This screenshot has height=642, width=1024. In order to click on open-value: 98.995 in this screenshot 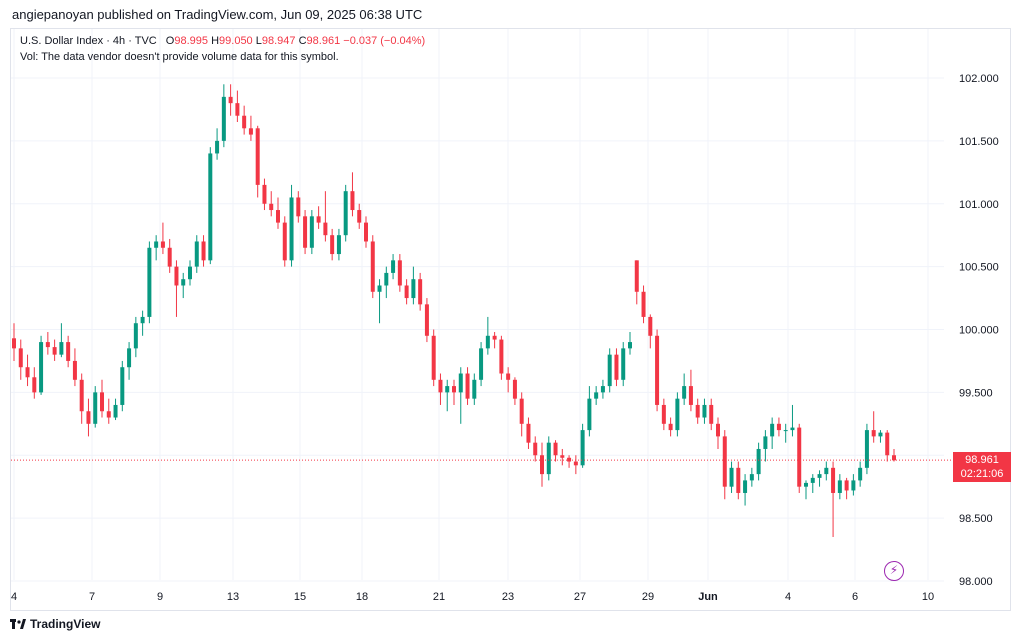, I will do `click(191, 41)`.